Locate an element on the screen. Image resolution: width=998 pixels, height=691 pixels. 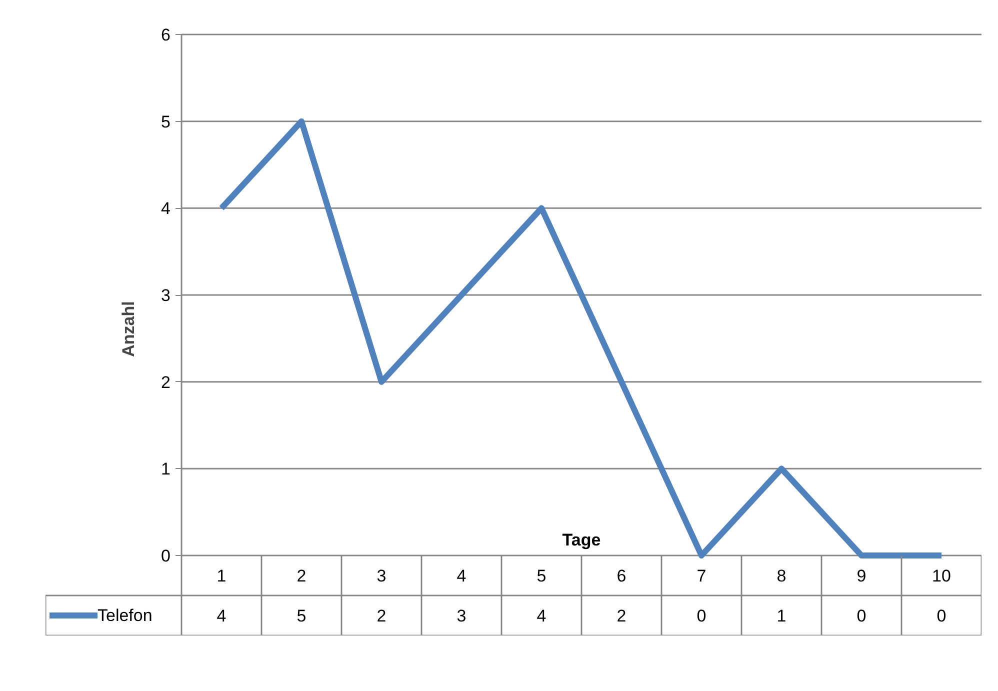
data-label: 3 is located at coordinates (461, 616).